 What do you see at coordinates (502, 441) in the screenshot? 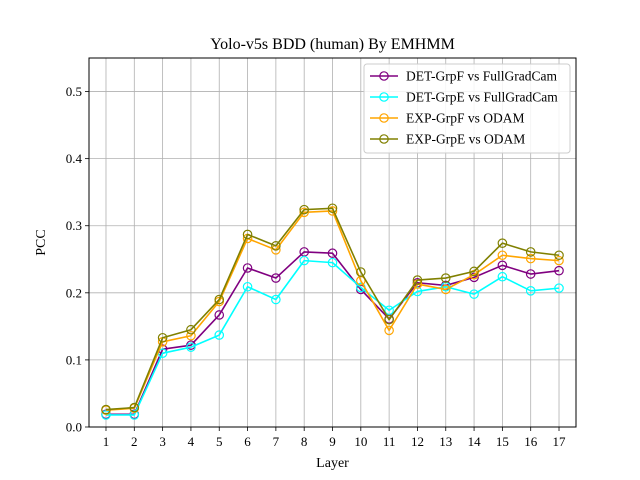
I see `x-tick-label: 15` at bounding box center [502, 441].